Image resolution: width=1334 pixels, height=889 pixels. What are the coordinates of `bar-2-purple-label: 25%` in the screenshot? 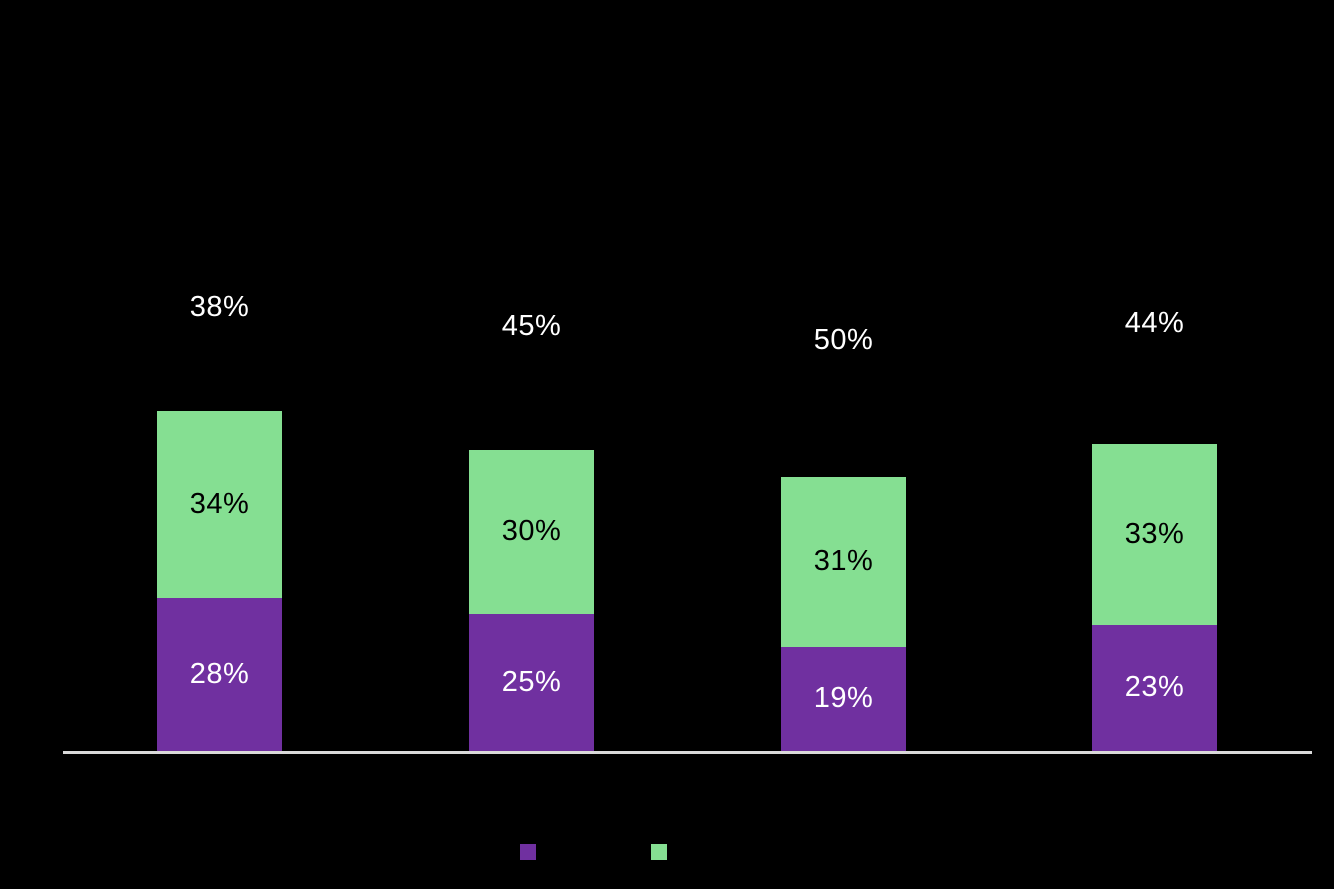 It's located at (531, 681).